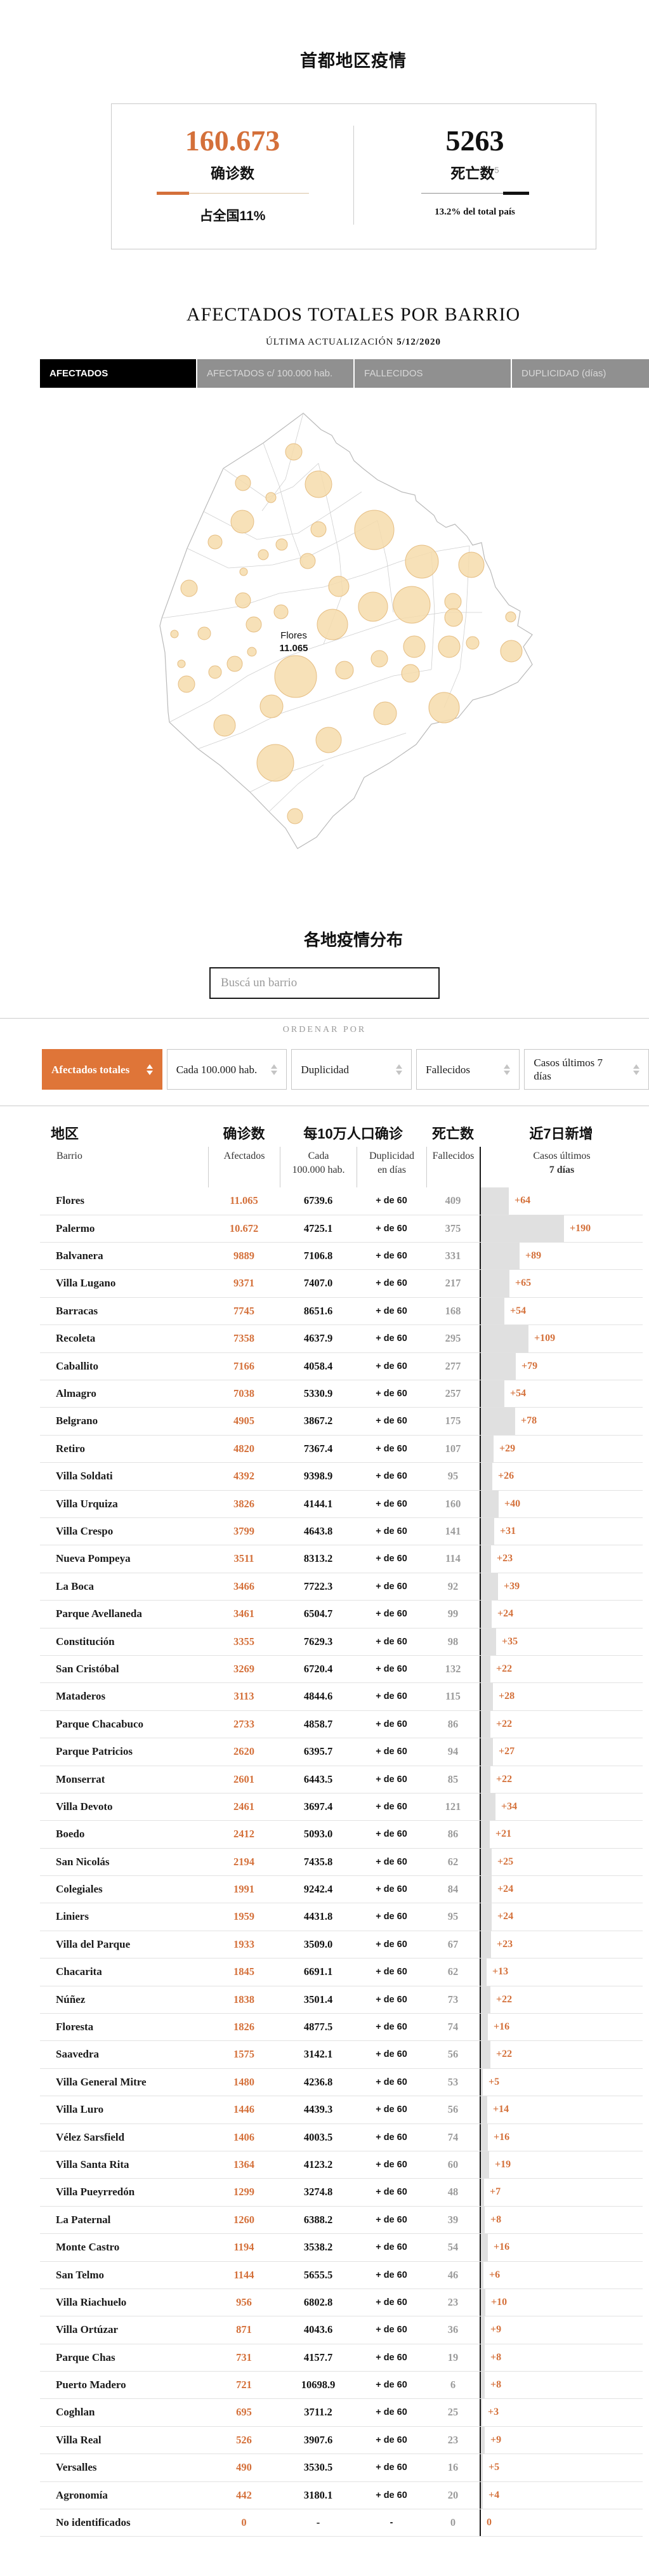  I want to click on barrio-name: Barracas, so click(77, 1310).